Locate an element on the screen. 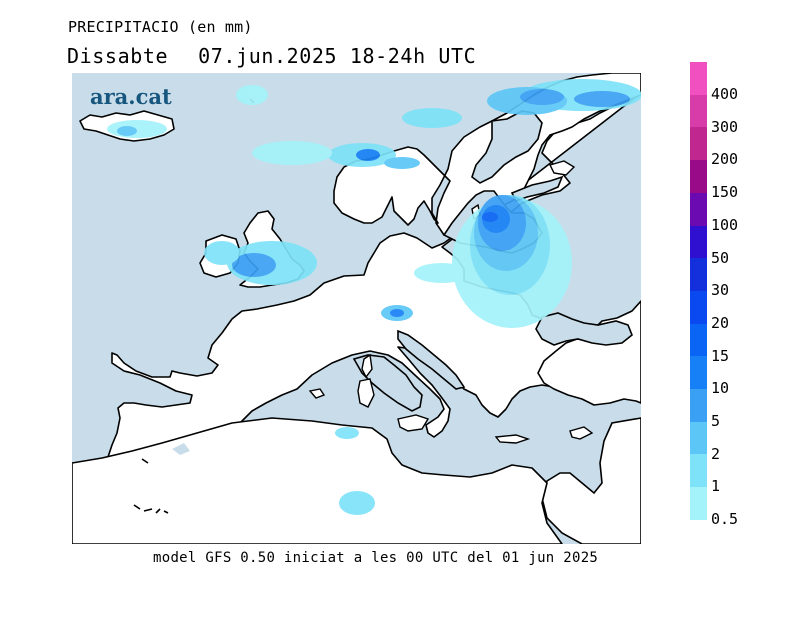 Image resolution: width=800 pixels, height=617 pixels. canary-islands is located at coordinates (151, 509).